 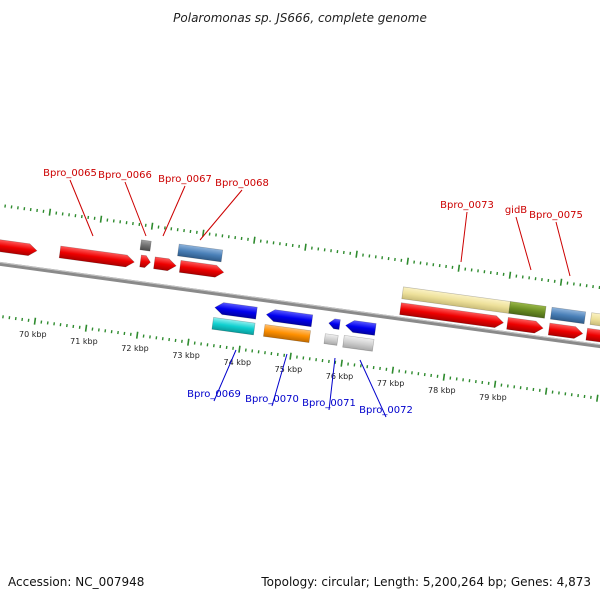 I want to click on gene-label: Bpro_0067, so click(x=185, y=179).